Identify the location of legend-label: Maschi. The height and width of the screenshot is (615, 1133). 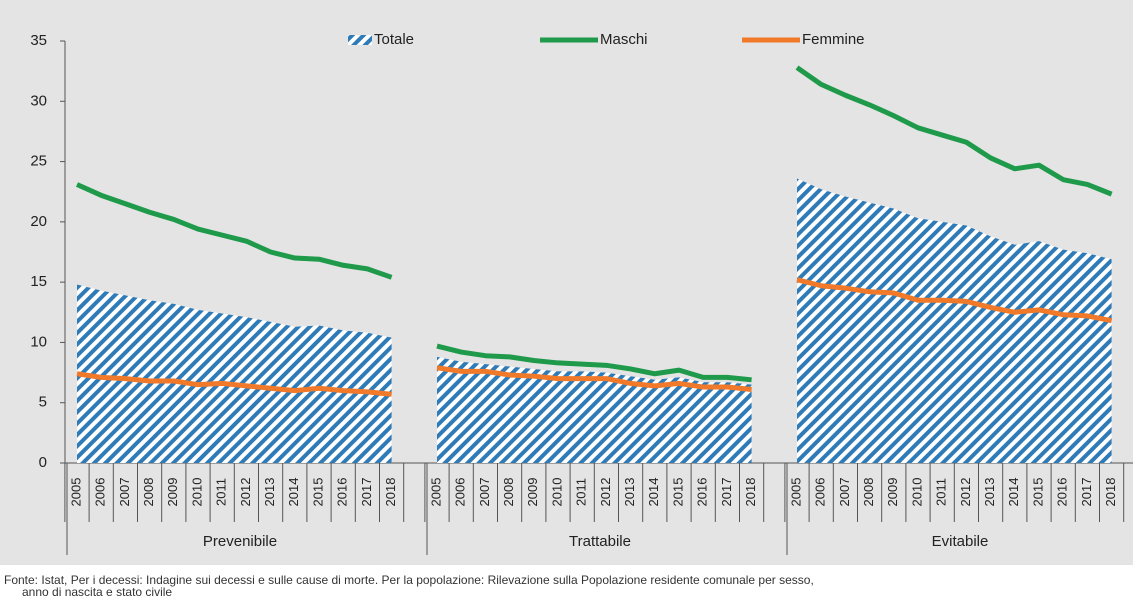
(624, 39).